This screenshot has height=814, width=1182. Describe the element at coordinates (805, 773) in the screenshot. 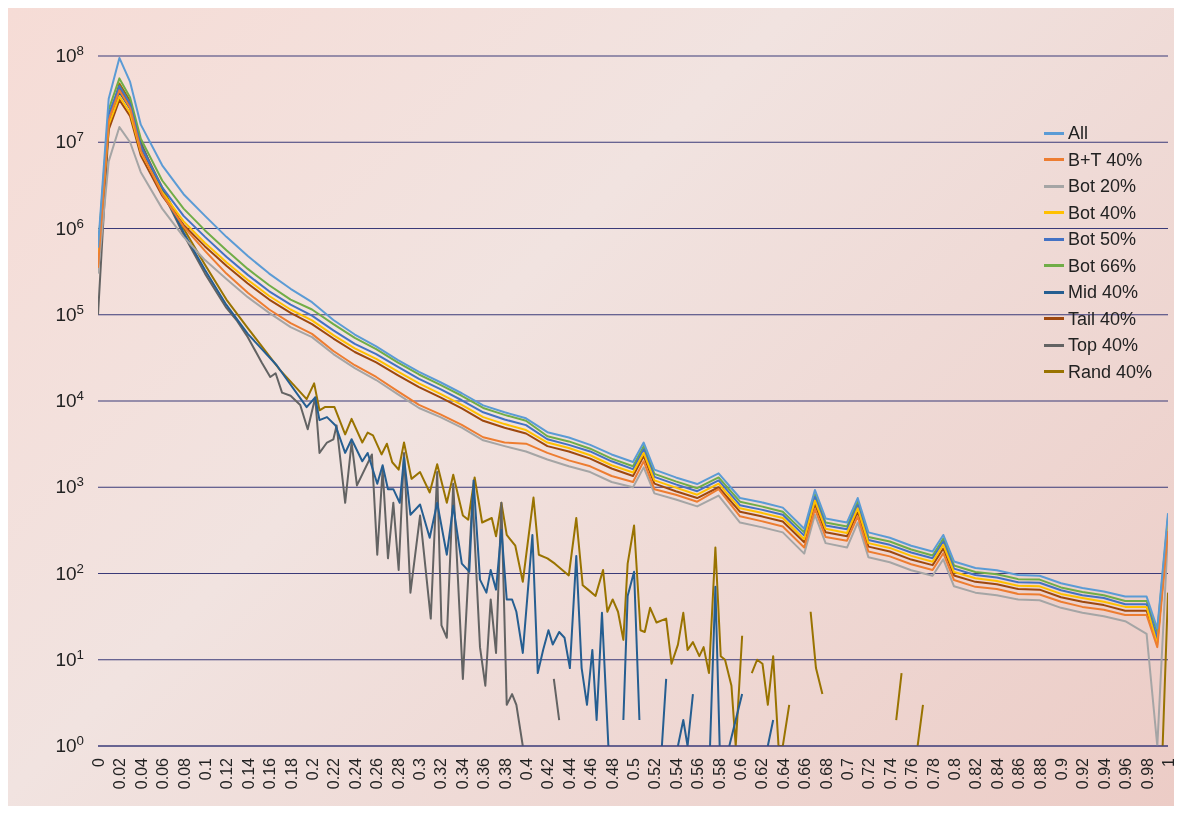

I see `x-tick-label: 0.66` at that location.